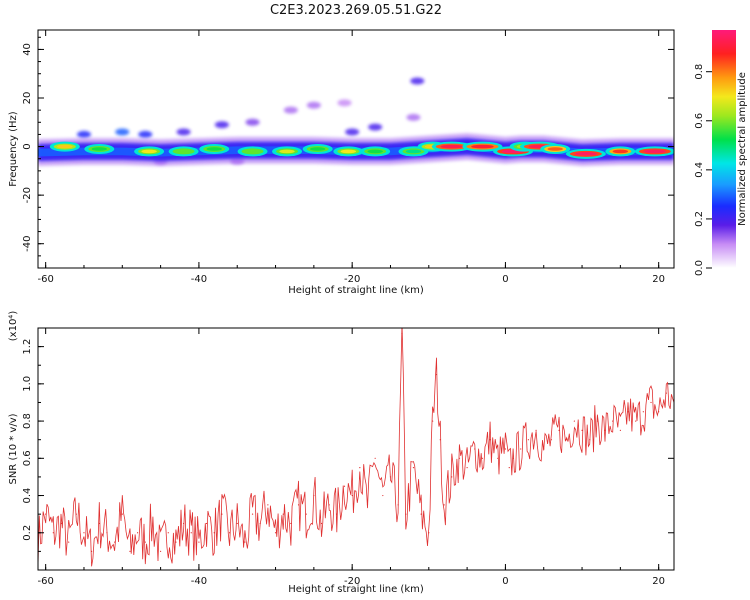 The image size is (750, 600). What do you see at coordinates (27, 384) in the screenshot?
I see `snr-ytick-label-4: 1.0` at bounding box center [27, 384].